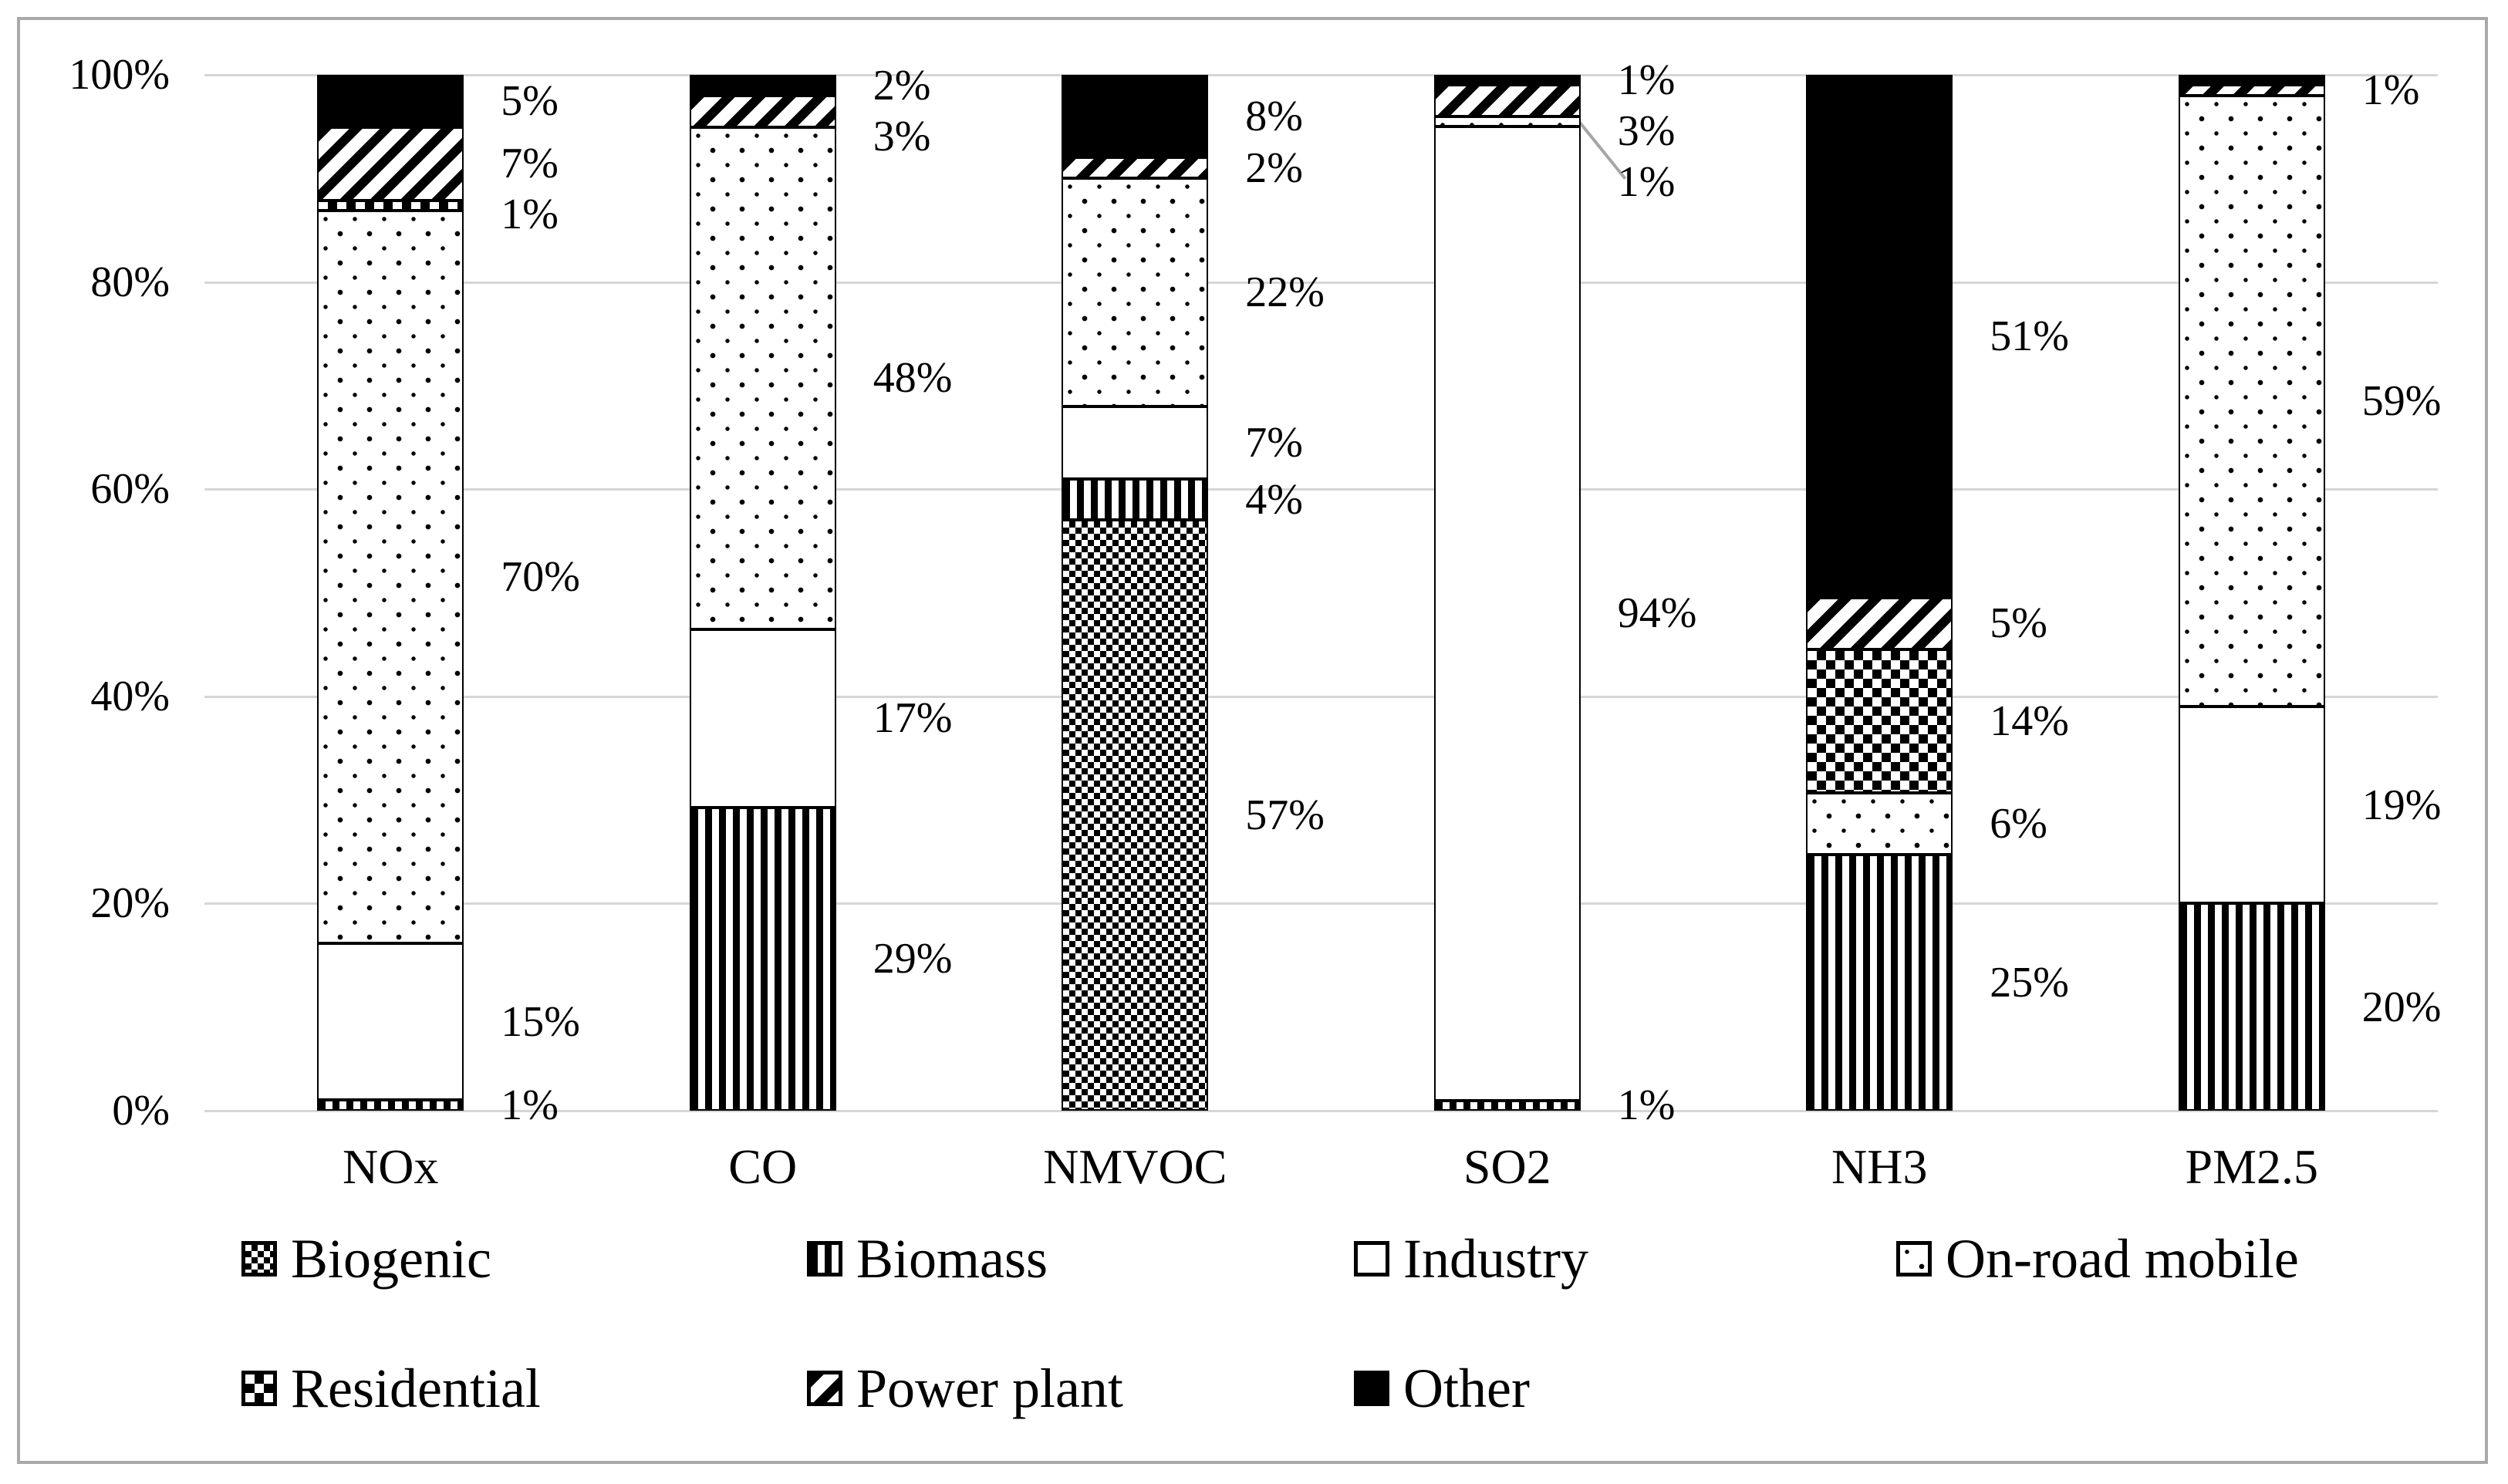 The height and width of the screenshot is (1484, 2508). What do you see at coordinates (1274, 500) in the screenshot?
I see `data-label-NMVOC-biomass: 4%` at bounding box center [1274, 500].